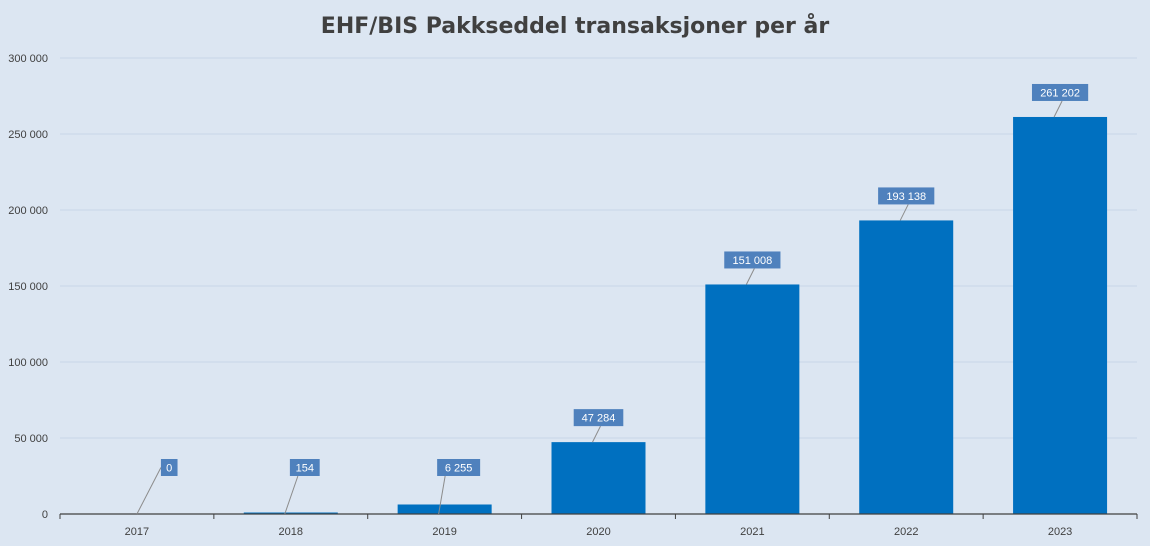 This screenshot has width=1150, height=546. I want to click on y-tick-label: 300 000, so click(28, 59).